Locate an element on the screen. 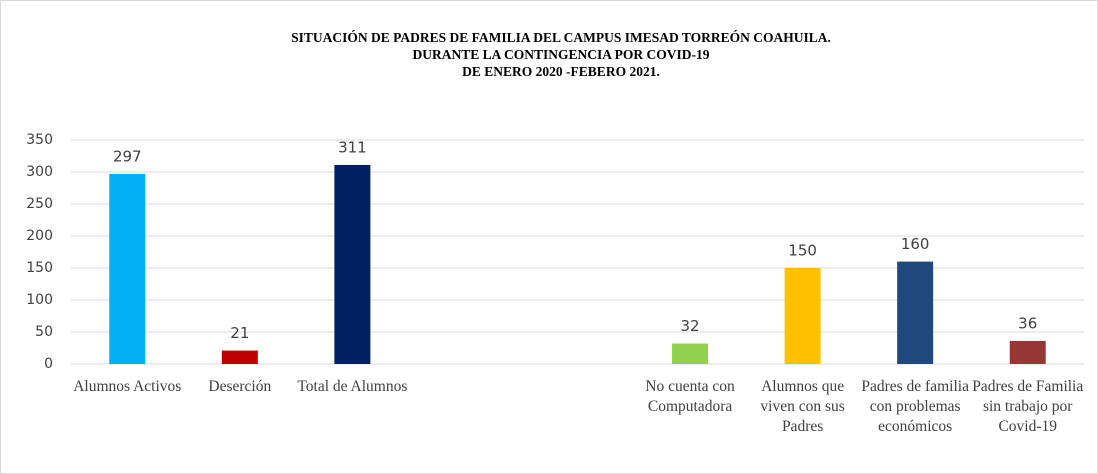  y-tick-label: 350 is located at coordinates (39, 140).